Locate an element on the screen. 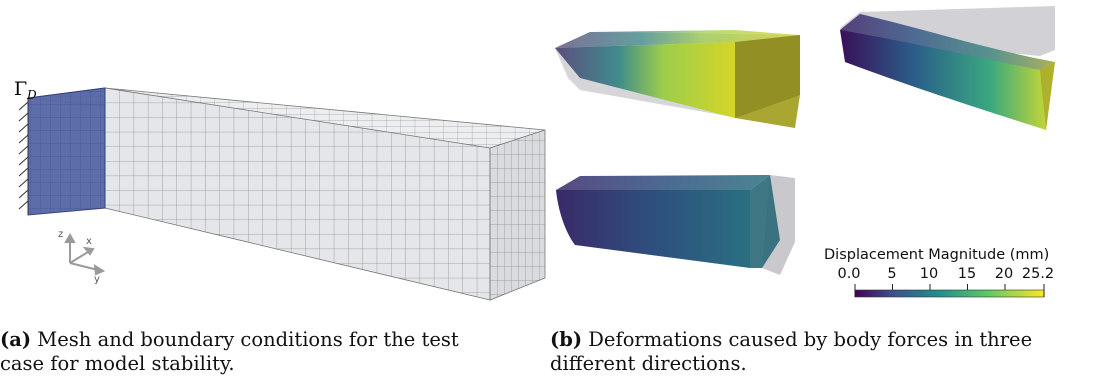 The height and width of the screenshot is (381, 1094). caption-b-label: (b) is located at coordinates (566, 339).